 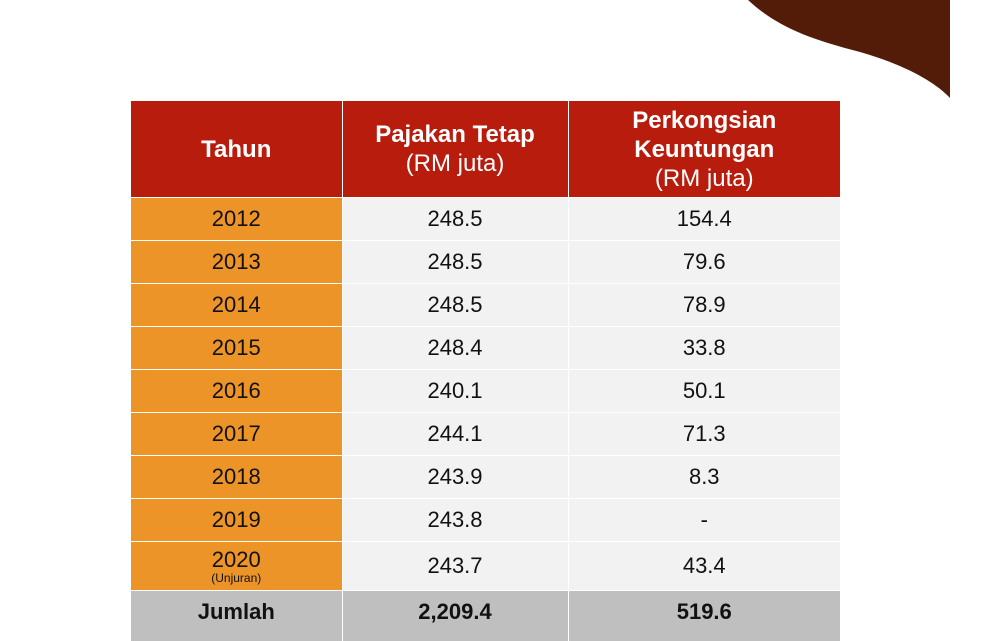 I want to click on header-profit-sharing-unit: (RM juta), so click(x=705, y=178).